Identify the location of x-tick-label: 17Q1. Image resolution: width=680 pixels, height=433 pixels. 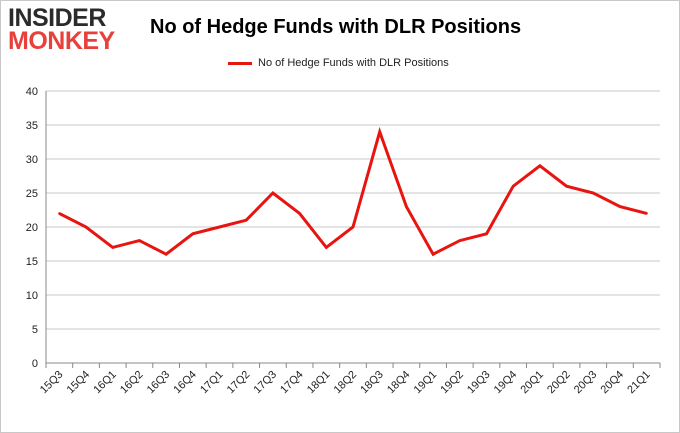
(212, 383).